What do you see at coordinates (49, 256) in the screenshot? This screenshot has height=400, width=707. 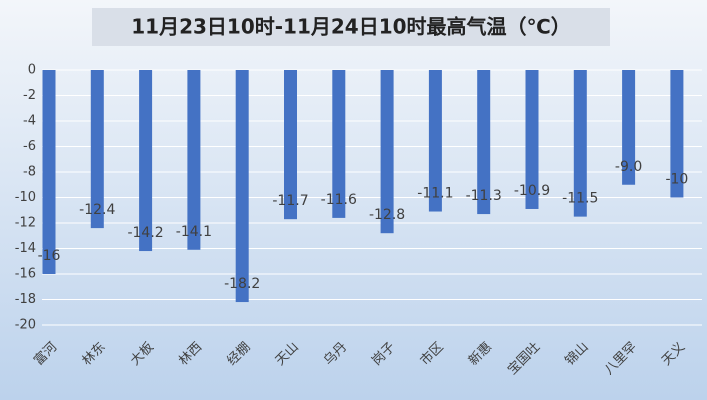 I see `data-label: -16` at bounding box center [49, 256].